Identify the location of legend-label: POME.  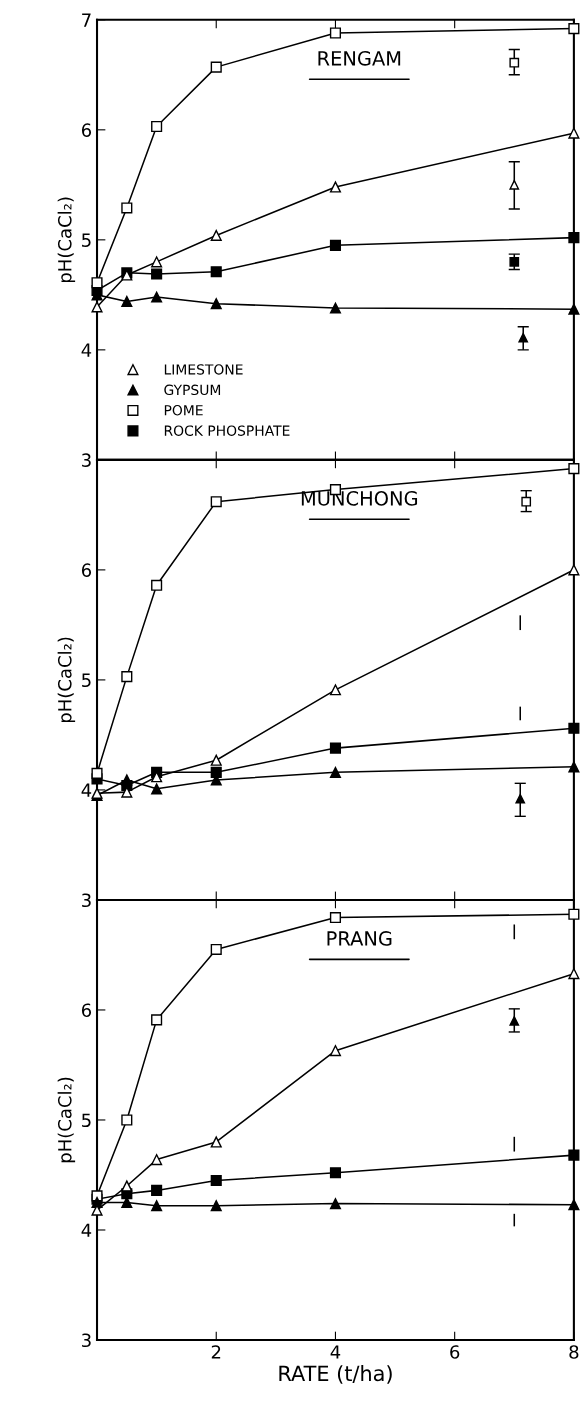
(183, 410).